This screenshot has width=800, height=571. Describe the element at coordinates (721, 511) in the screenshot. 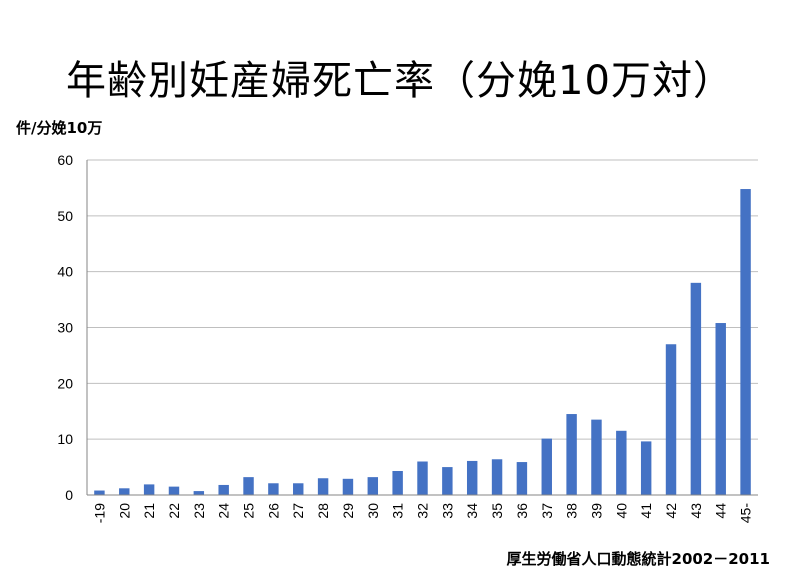

I see `x-tick-label: 44` at that location.